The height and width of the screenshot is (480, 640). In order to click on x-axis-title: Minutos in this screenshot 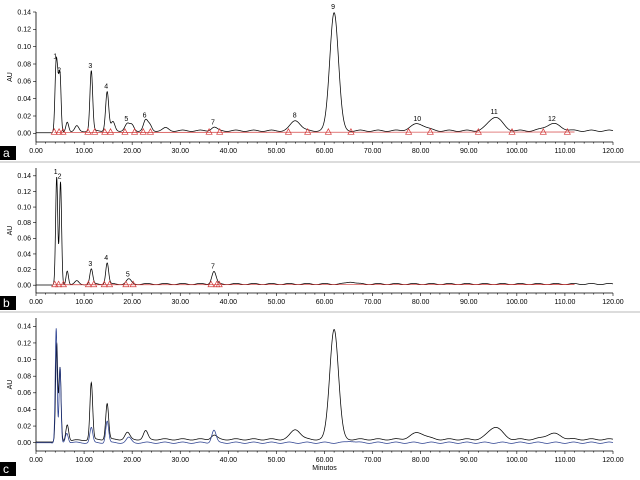, I will do `click(324, 468)`.